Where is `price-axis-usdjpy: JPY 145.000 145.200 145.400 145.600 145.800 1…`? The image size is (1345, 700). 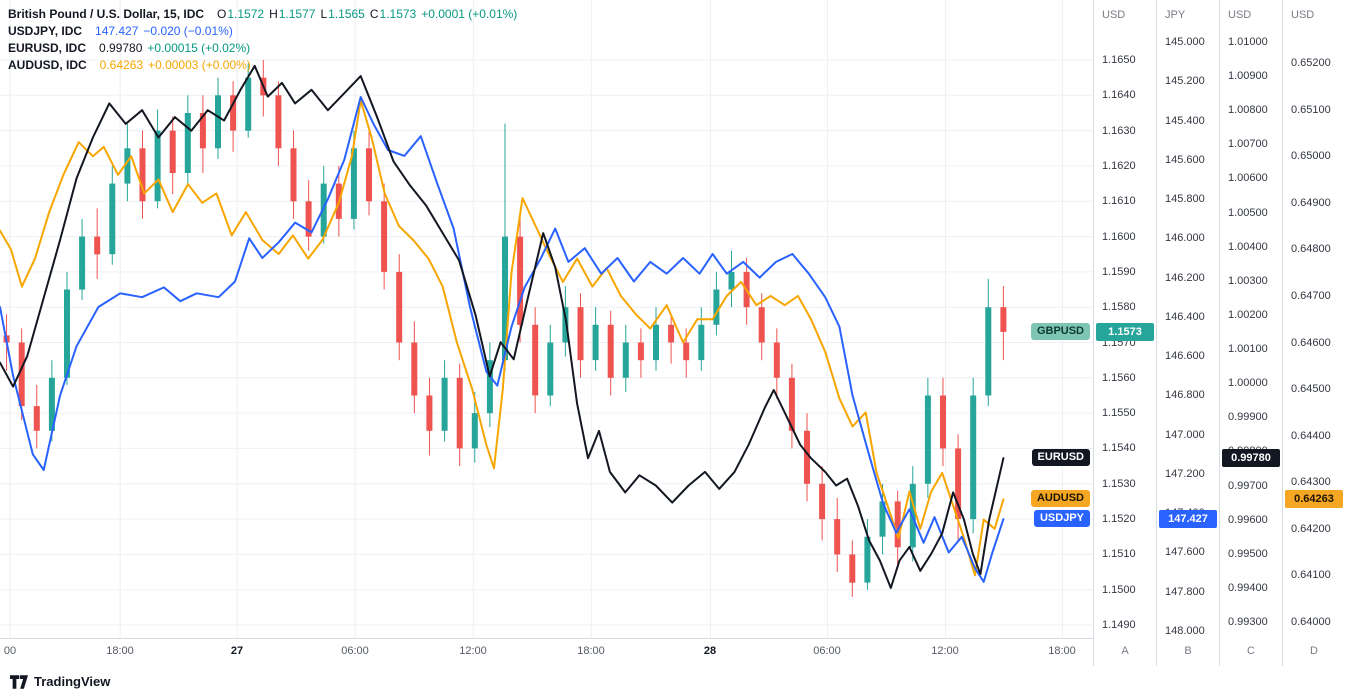
price-axis-usdjpy: JPY 145.000 145.200 145.400 145.600 145.800 1… is located at coordinates (1187, 333).